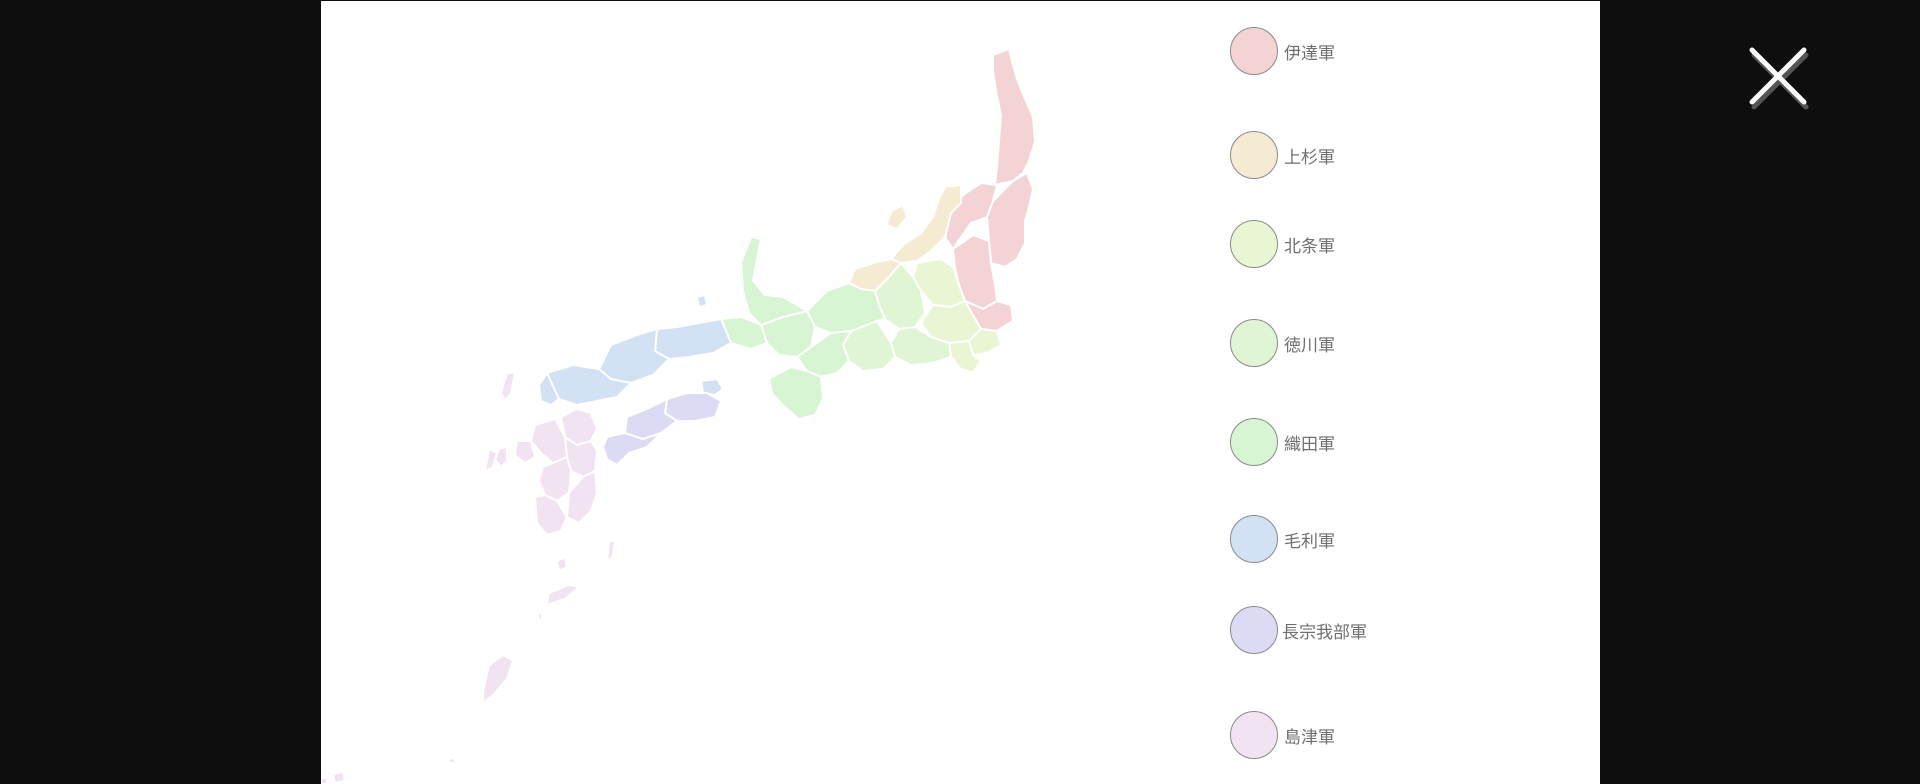  What do you see at coordinates (1254, 539) in the screenshot?
I see `legend-swatch-mori` at bounding box center [1254, 539].